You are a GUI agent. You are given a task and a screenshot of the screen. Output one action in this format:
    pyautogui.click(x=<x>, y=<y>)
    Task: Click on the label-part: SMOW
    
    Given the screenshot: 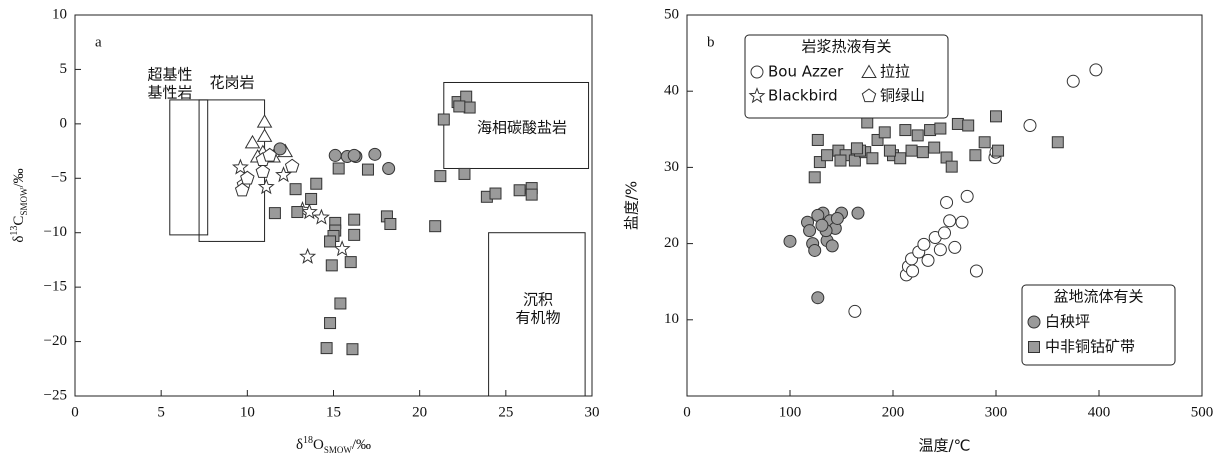 What is the action you would take?
    pyautogui.click(x=338, y=450)
    